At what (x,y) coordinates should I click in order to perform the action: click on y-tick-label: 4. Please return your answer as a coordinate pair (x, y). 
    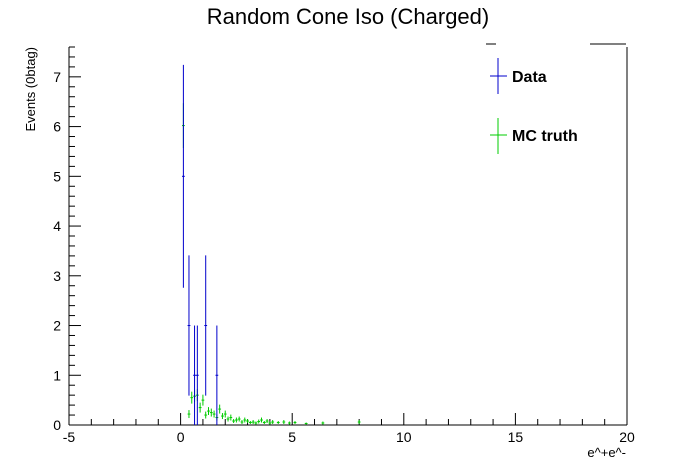
    Looking at the image, I should click on (57, 226).